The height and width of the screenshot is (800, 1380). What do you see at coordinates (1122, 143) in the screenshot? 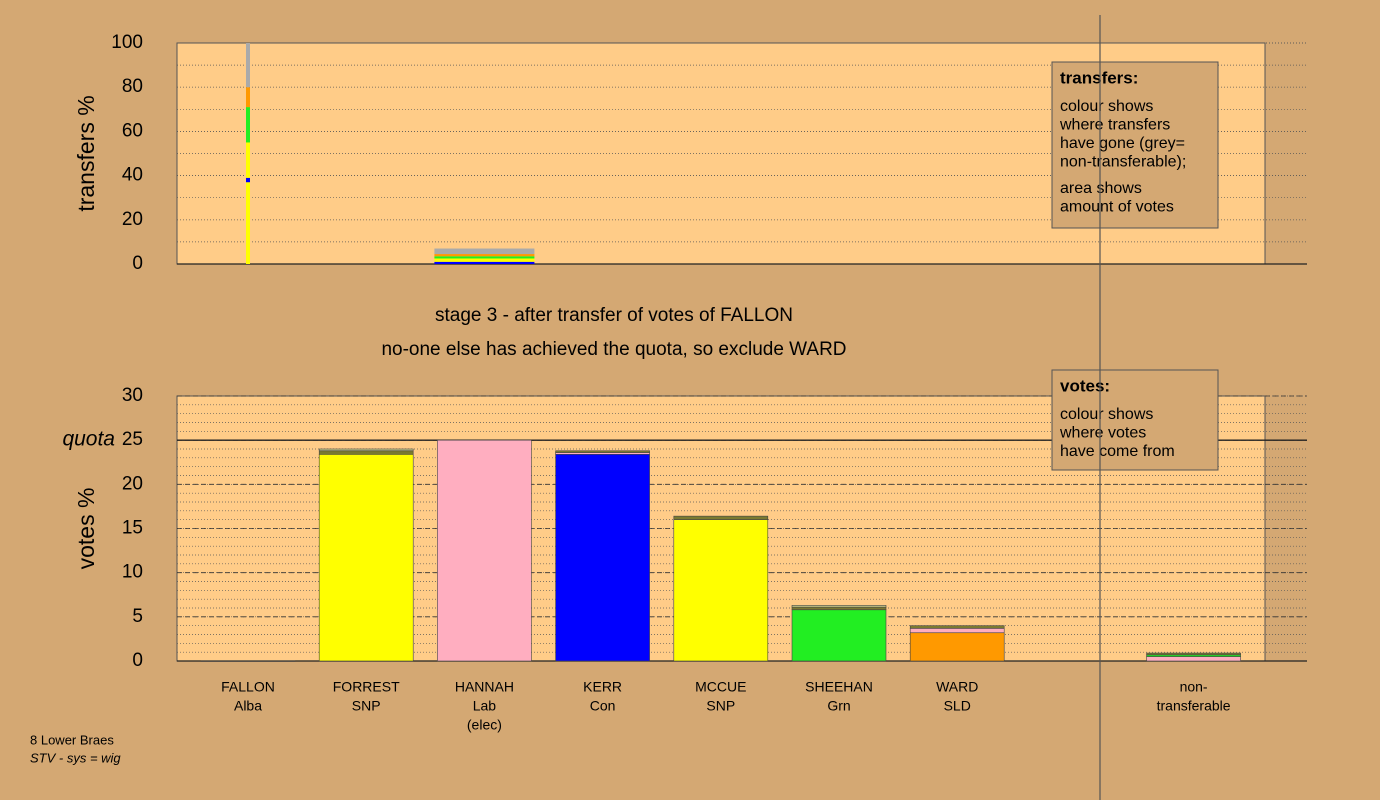
I see `legend-text: have gone (grey=` at bounding box center [1122, 143].